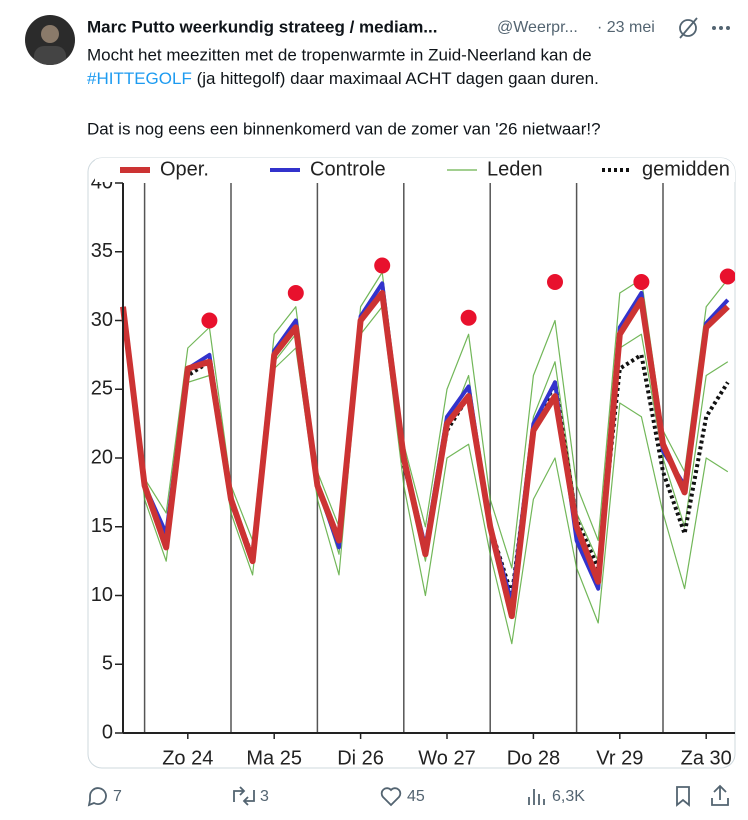 This screenshot has width=748, height=820. What do you see at coordinates (117, 796) in the screenshot?
I see `reply-count: 7` at bounding box center [117, 796].